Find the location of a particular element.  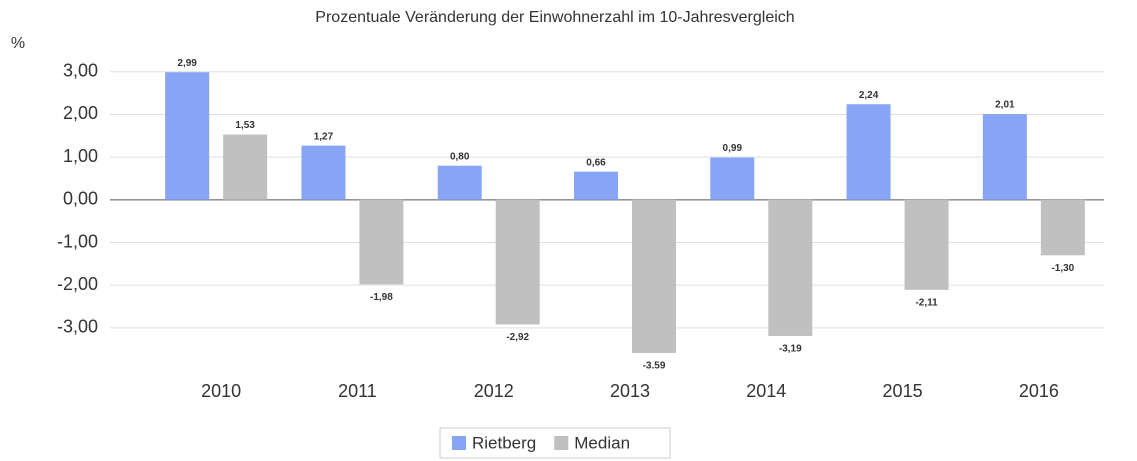

value-label: 1,53 is located at coordinates (245, 125).